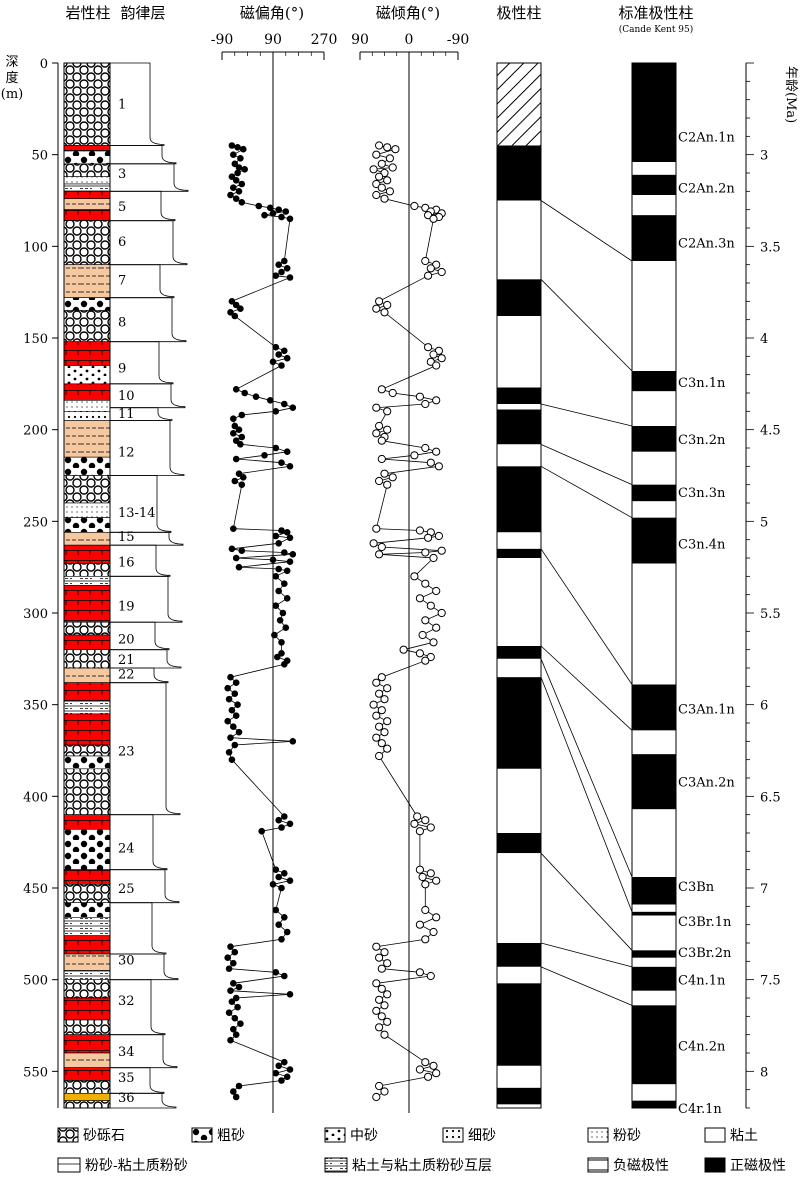  Describe the element at coordinates (35, 797) in the screenshot. I see `depth-tick-label: 400` at that location.